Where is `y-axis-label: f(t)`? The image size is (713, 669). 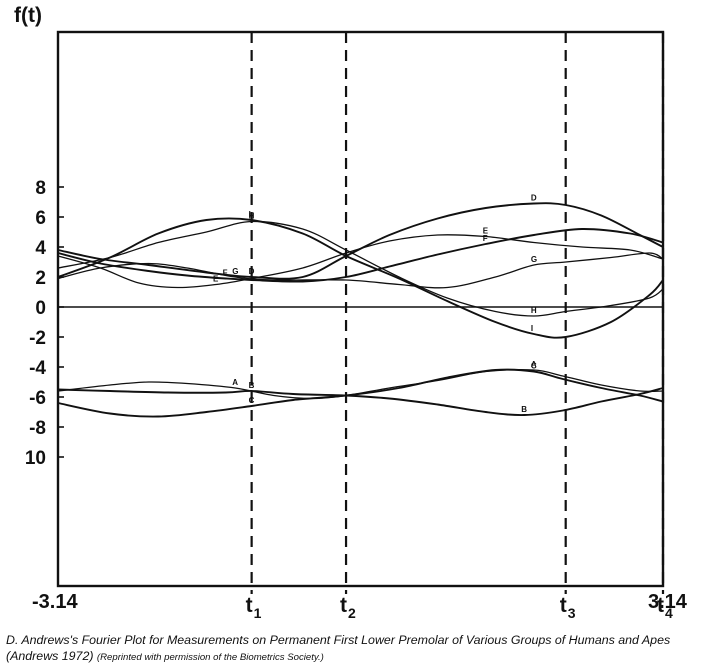
y-axis-label: f(t) is located at coordinates (28, 15).